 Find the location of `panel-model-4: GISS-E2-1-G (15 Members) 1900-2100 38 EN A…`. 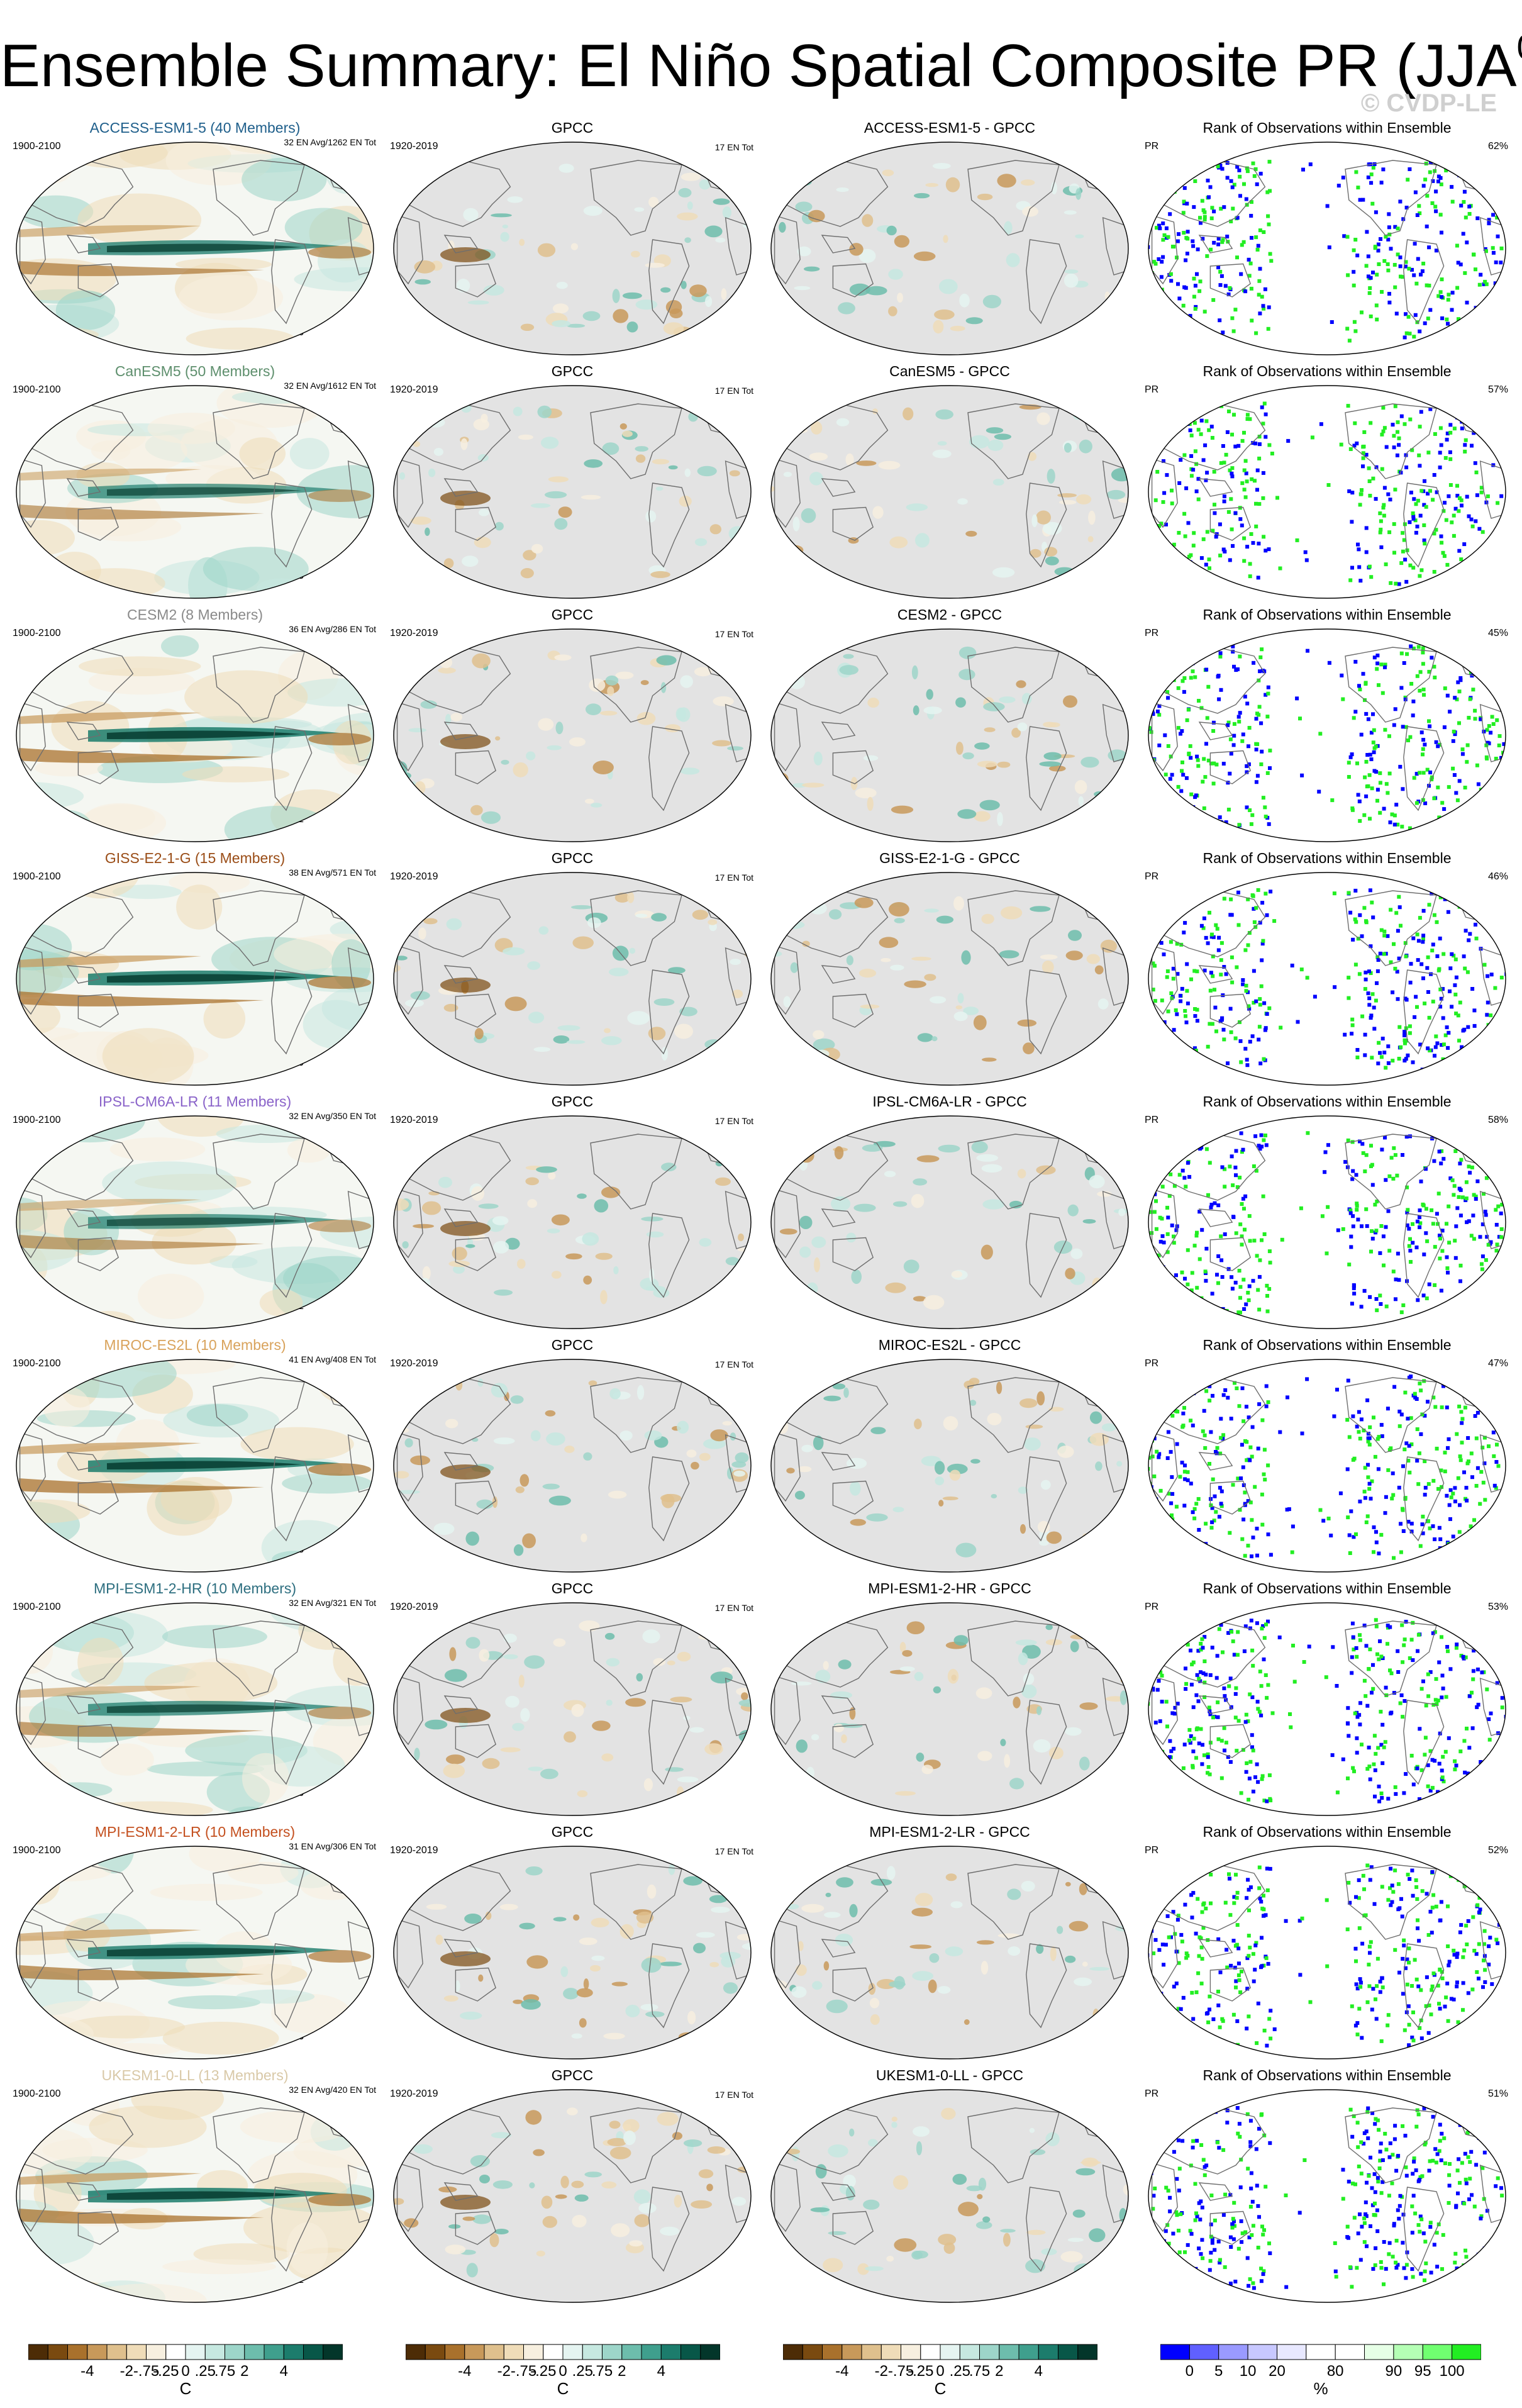

panel-model-4: GISS-E2-1-G (15 Members) 1900-2100 38 EN A… is located at coordinates (201, 971).